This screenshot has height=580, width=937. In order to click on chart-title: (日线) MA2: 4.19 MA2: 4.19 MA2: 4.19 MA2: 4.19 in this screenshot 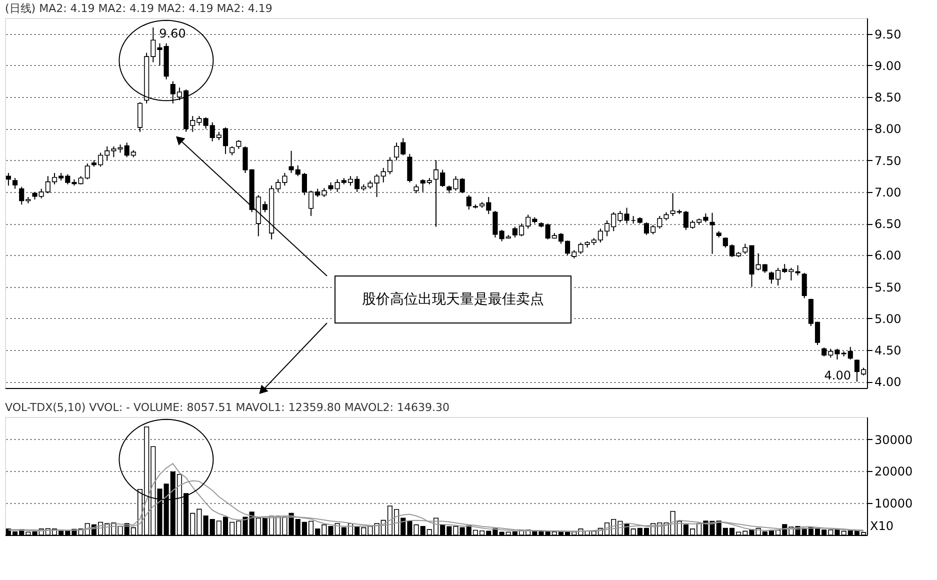, I will do `click(138, 8)`.